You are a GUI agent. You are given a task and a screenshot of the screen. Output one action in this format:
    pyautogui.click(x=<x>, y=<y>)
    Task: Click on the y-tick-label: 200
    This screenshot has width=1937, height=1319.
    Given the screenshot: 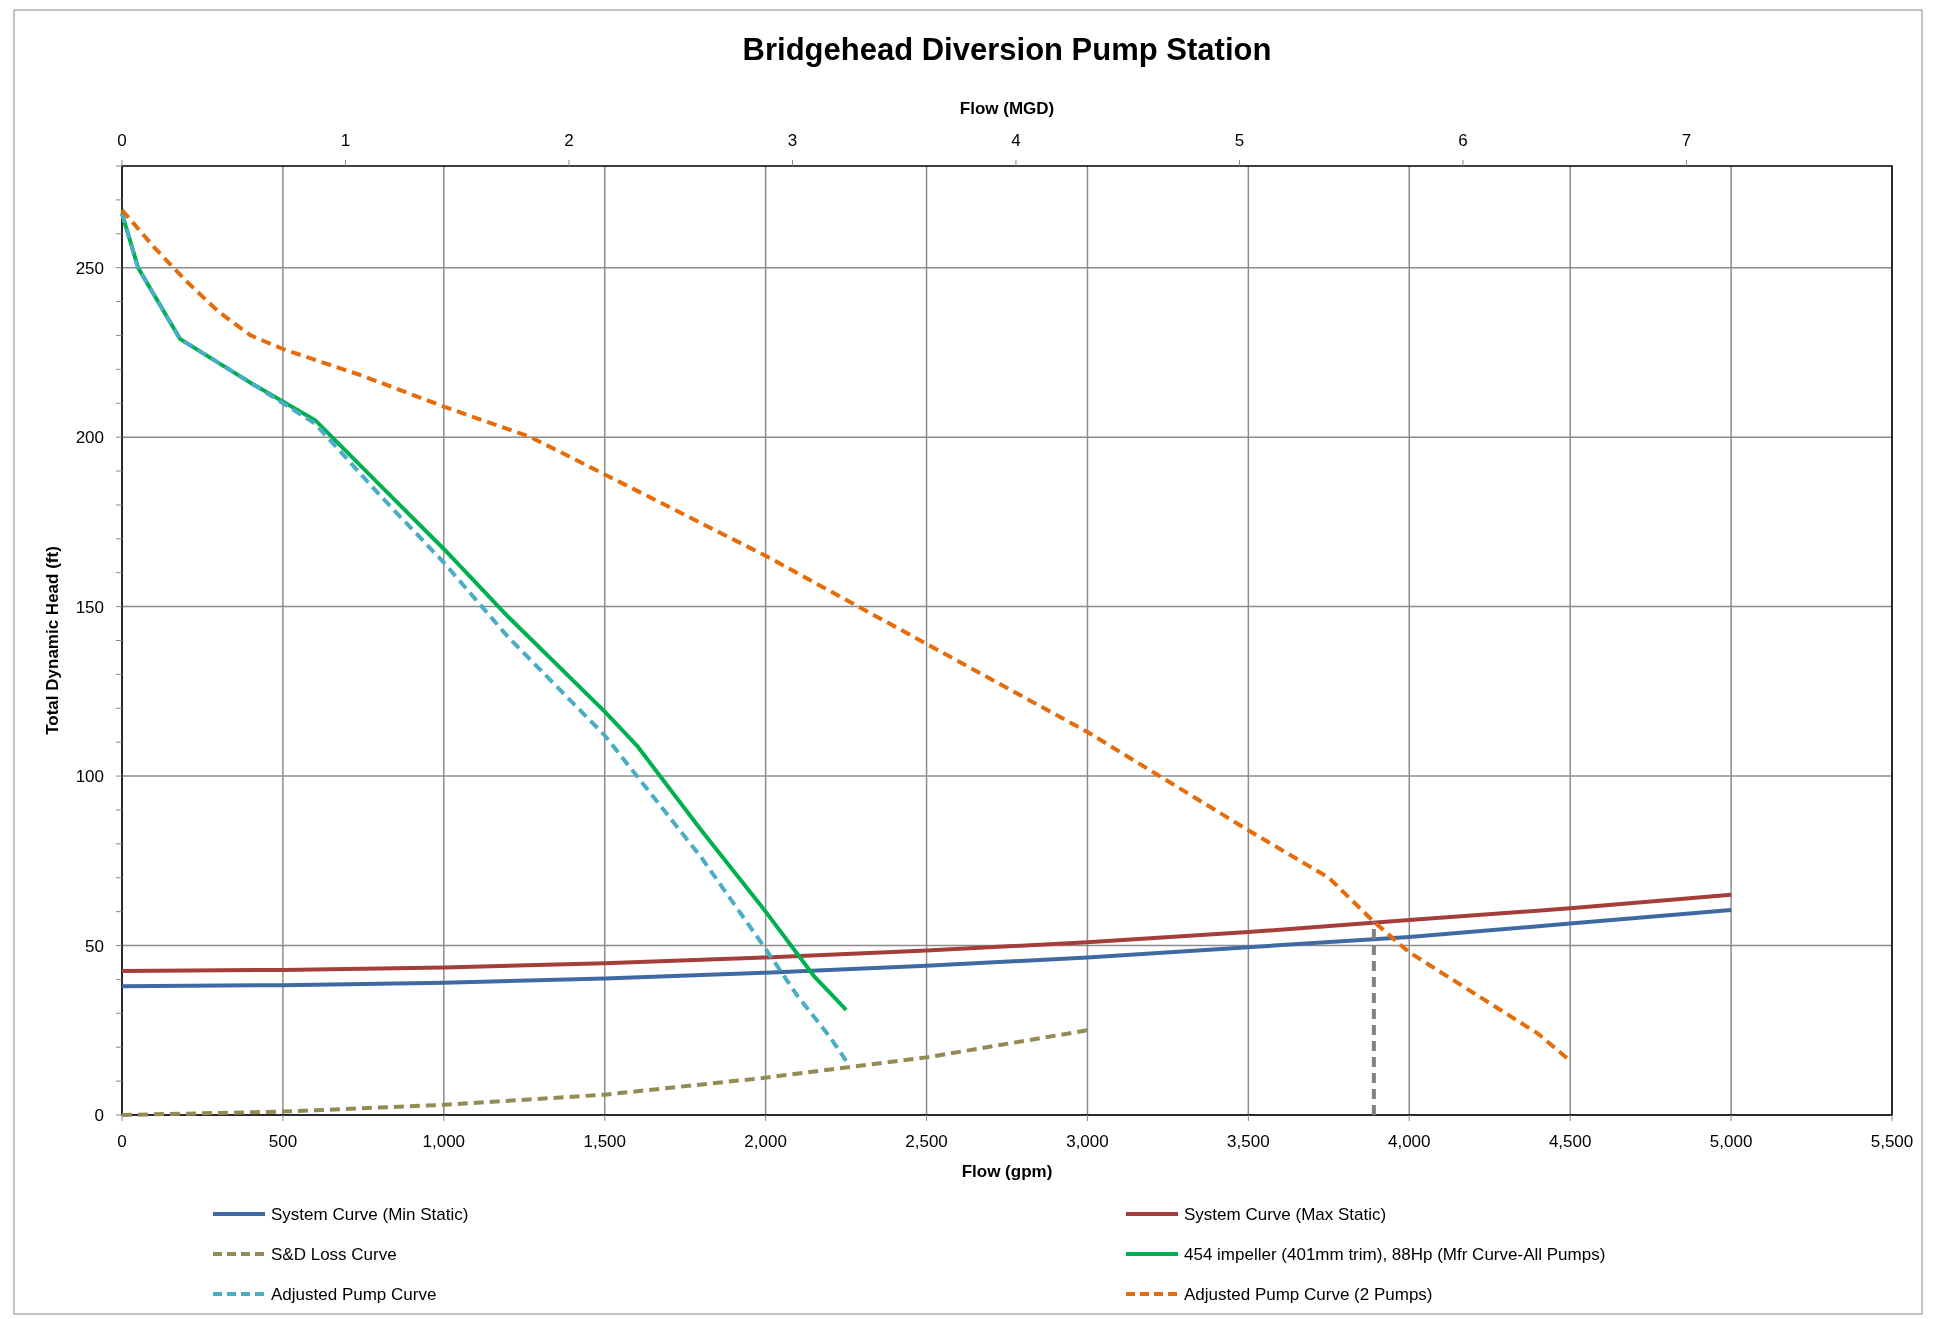 What is the action you would take?
    pyautogui.click(x=89, y=438)
    